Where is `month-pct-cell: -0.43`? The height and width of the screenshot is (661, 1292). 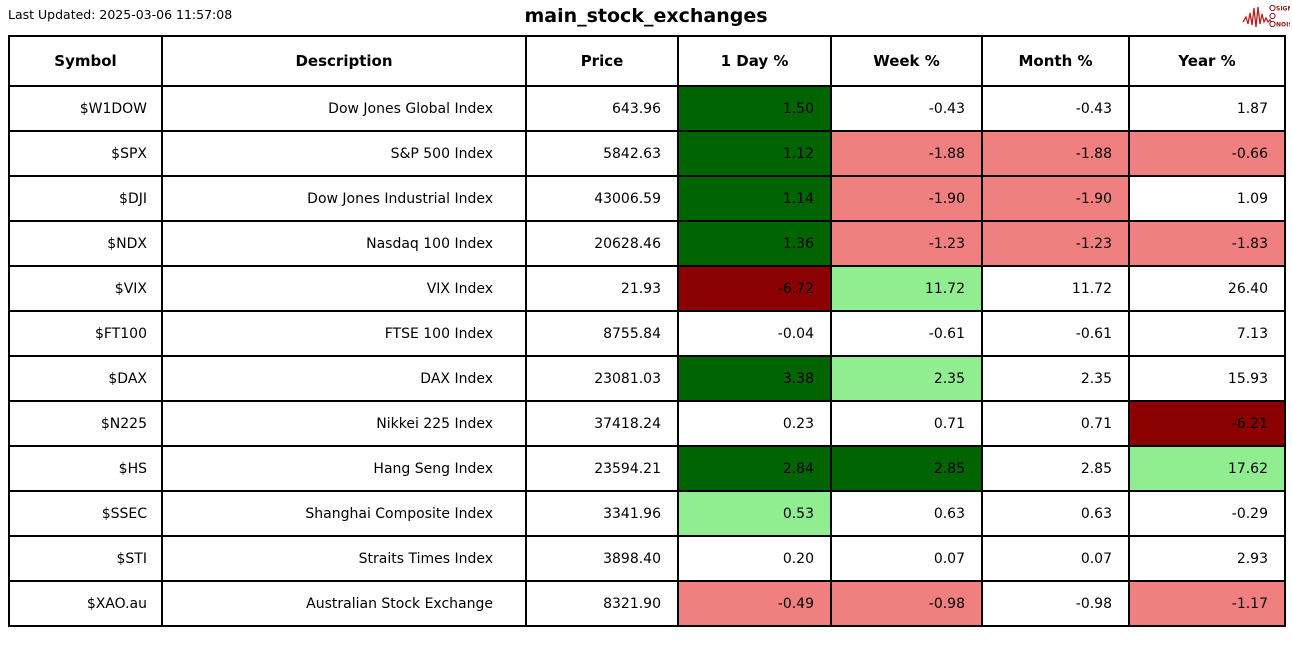
month-pct-cell: -0.43 is located at coordinates (1055, 108).